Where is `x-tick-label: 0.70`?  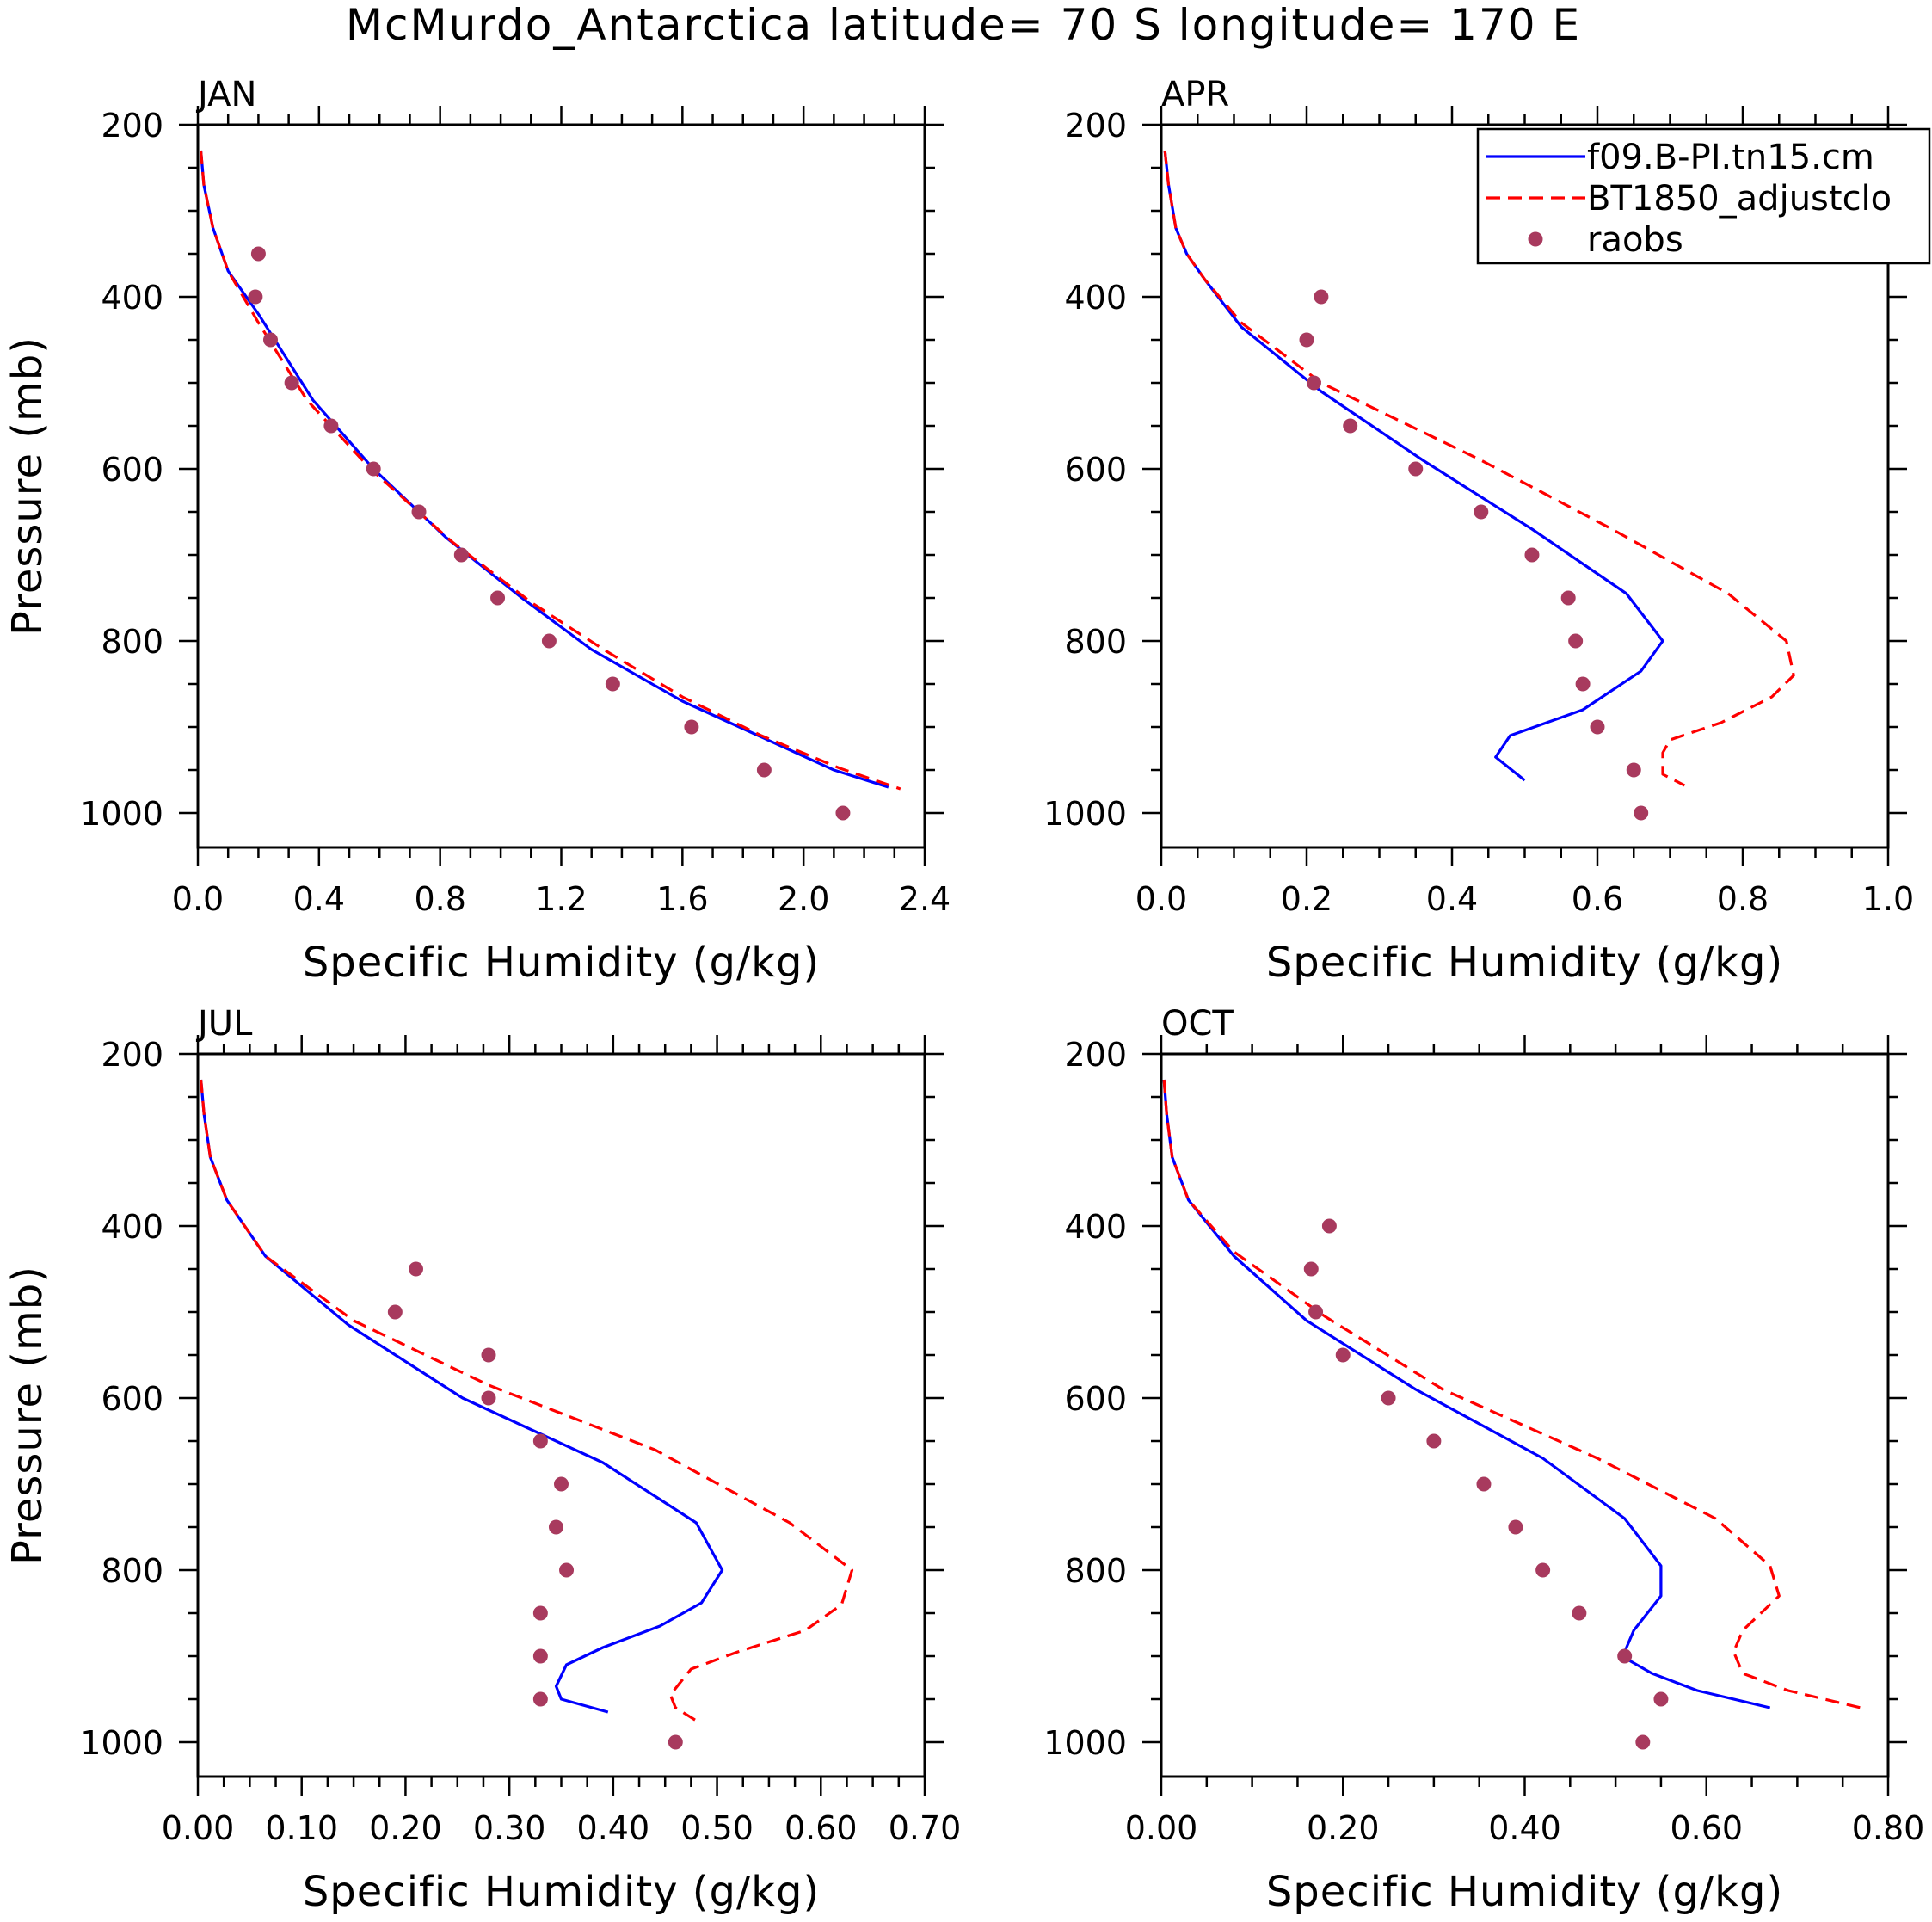 x-tick-label: 0.70 is located at coordinates (926, 1828).